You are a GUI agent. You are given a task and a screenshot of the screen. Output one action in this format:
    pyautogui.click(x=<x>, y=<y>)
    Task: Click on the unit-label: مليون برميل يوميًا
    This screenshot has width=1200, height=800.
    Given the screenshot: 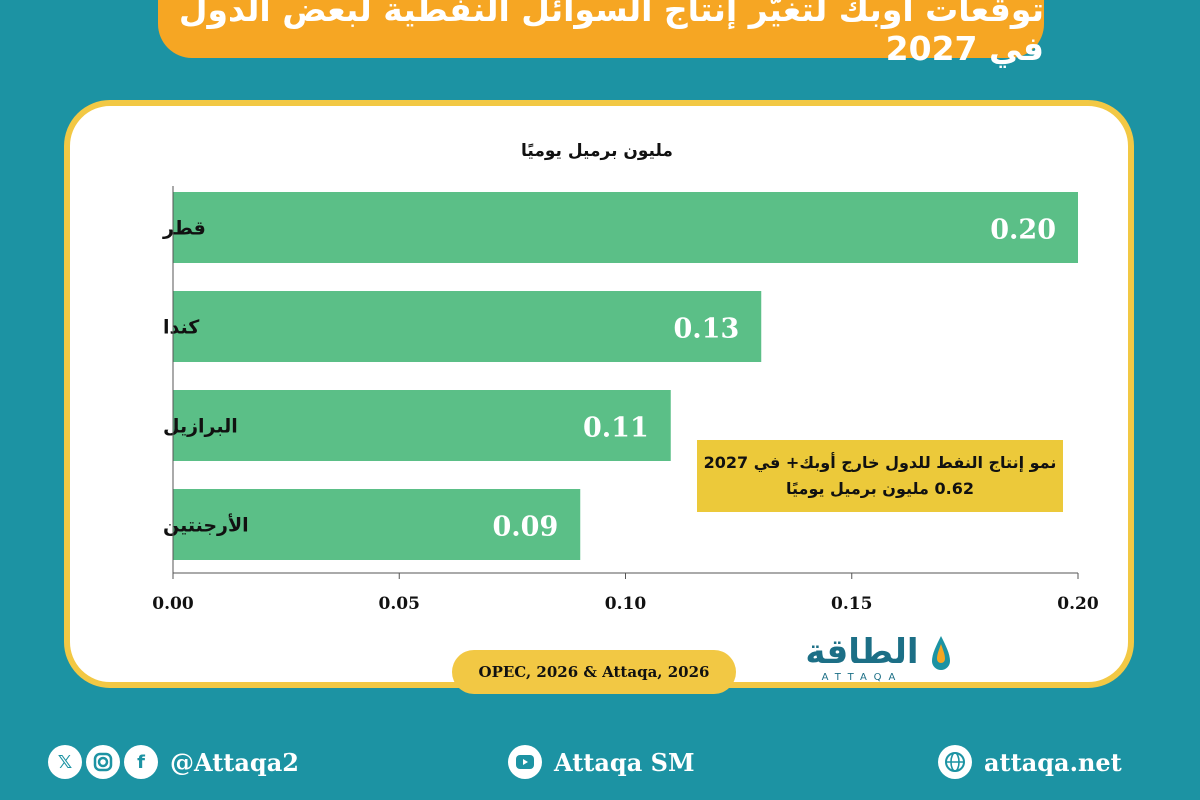 What is the action you would take?
    pyautogui.click(x=597, y=151)
    